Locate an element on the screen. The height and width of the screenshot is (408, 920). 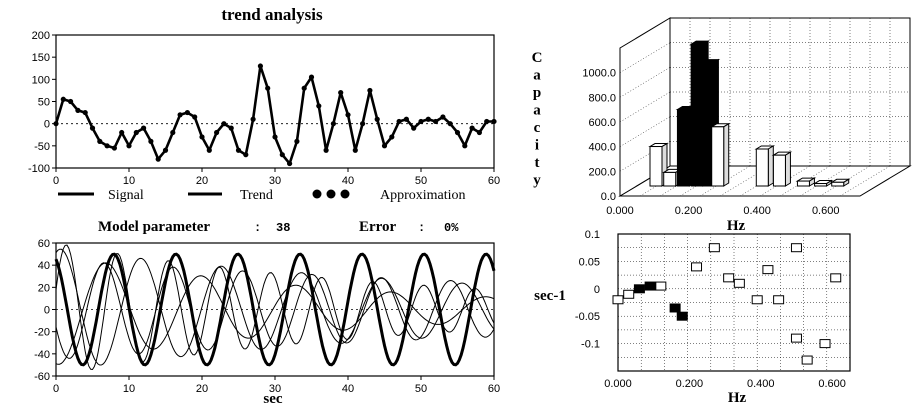
model-parameter-sep: : is located at coordinates (257, 228).